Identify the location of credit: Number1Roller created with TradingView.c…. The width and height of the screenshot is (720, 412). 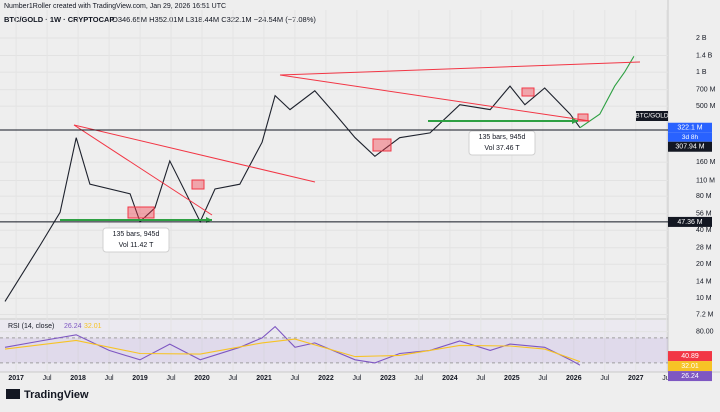
(115, 6).